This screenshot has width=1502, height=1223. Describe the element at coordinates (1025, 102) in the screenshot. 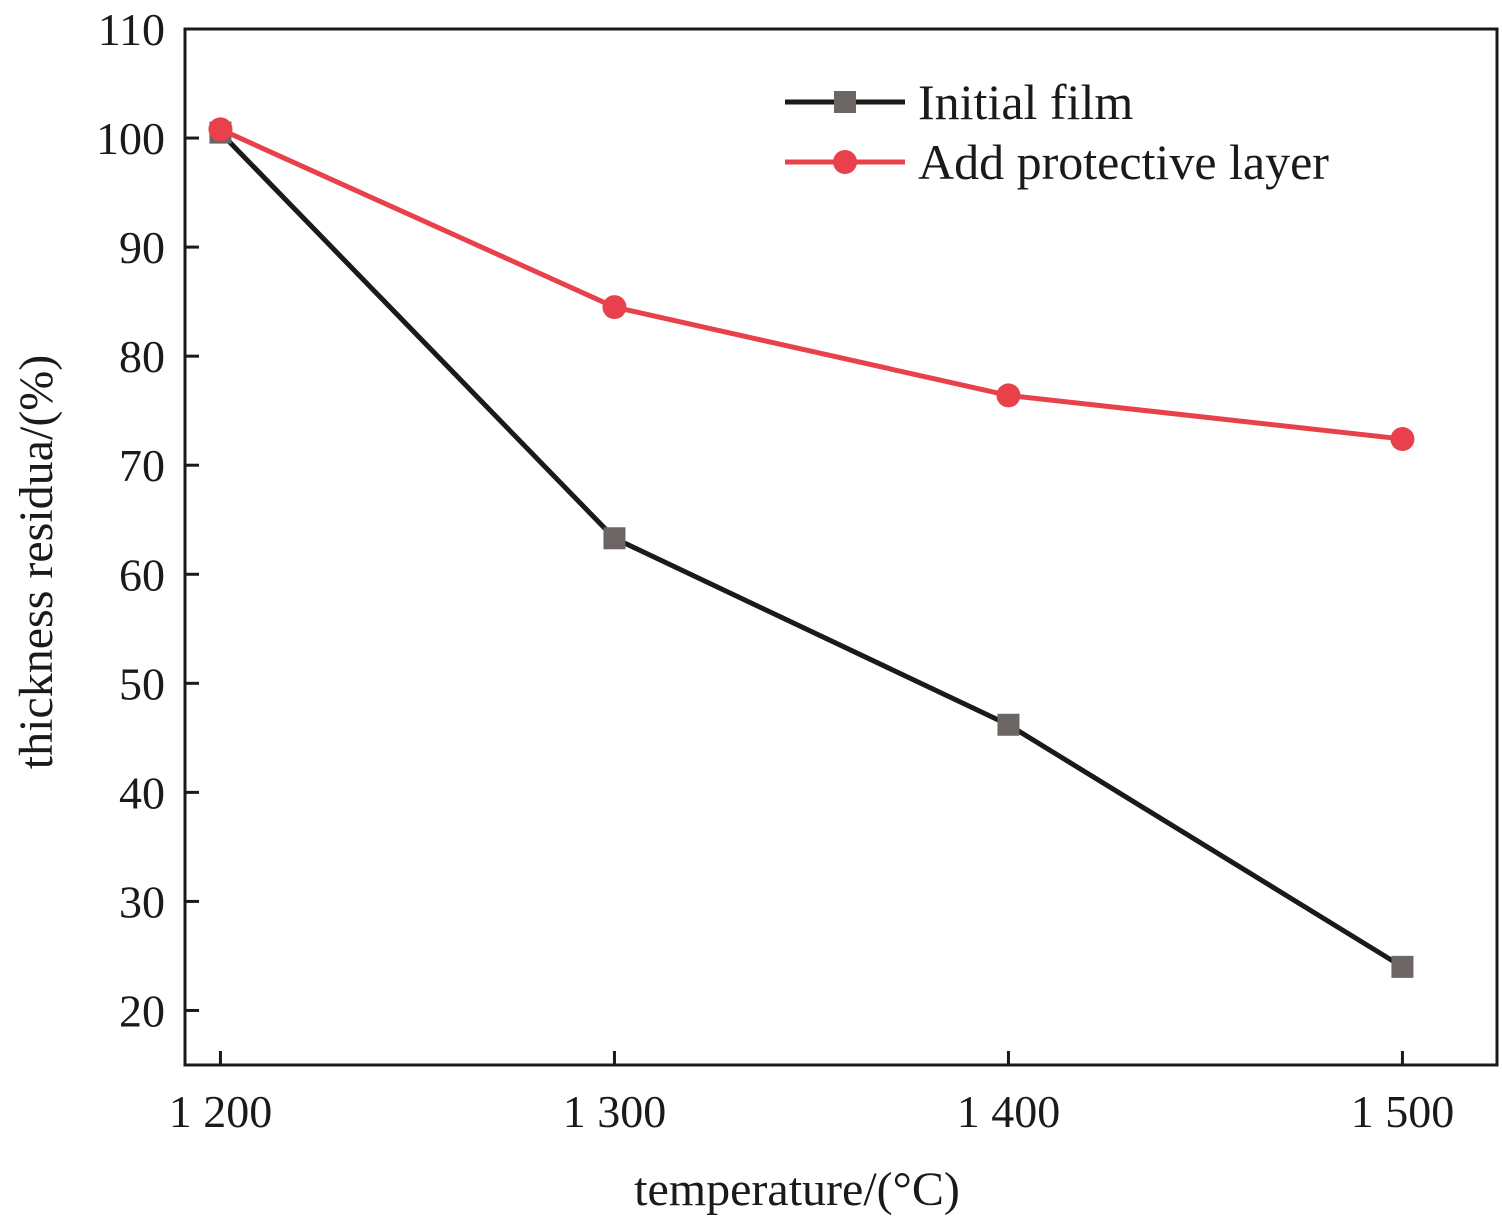

I see `legend-label: Initial film` at that location.